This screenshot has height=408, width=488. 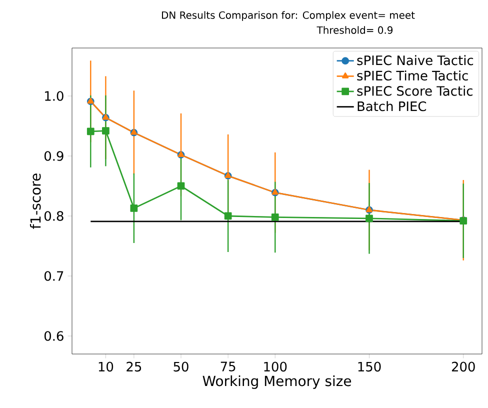 I want to click on chart-subtitle: Threshold= 0.9, so click(x=354, y=30).